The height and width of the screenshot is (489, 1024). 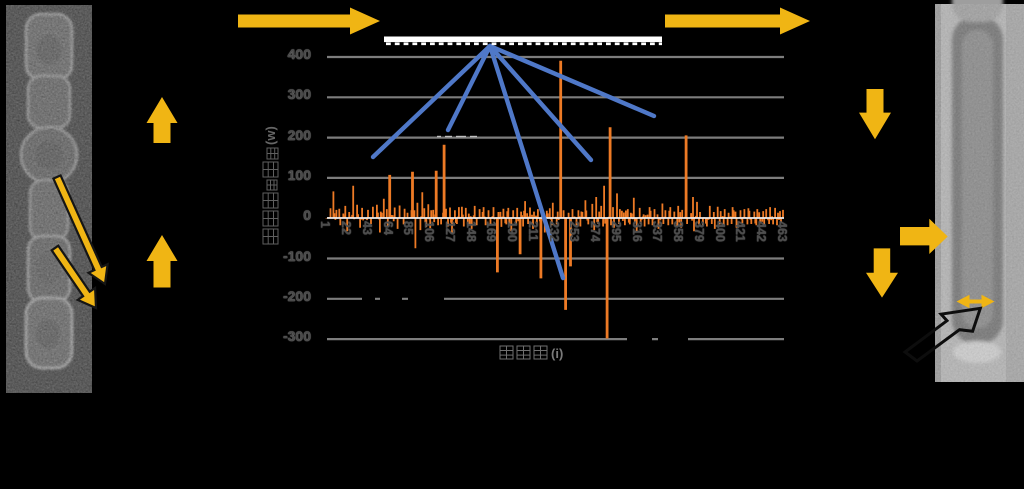 What do you see at coordinates (270, 135) in the screenshot?
I see `svg-text: (w)` at bounding box center [270, 135].